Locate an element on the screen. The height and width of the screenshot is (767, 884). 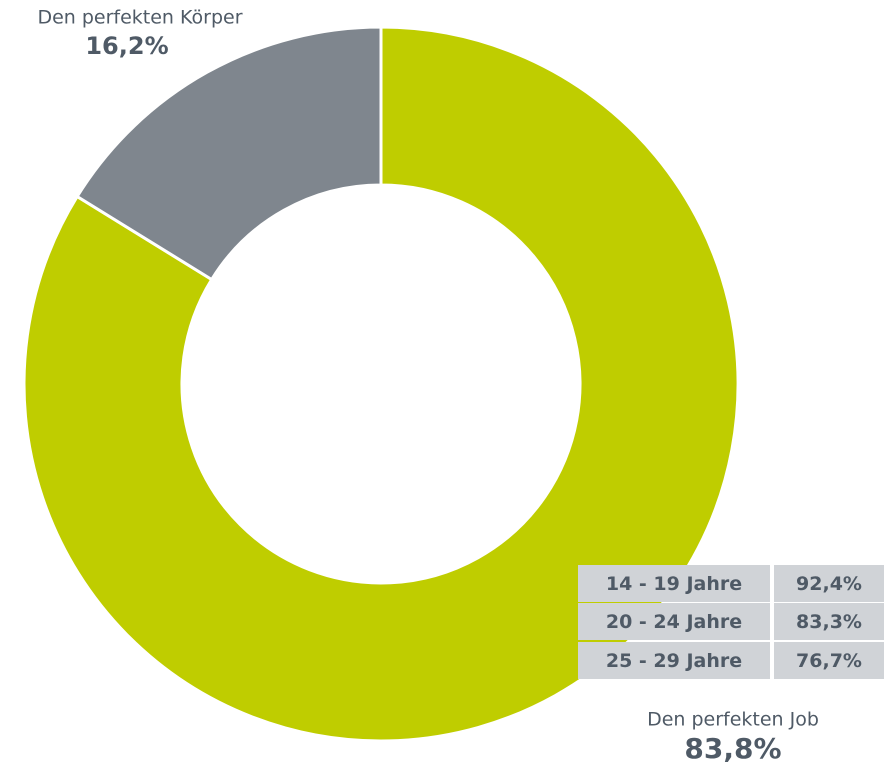
slice-value-label: 83,8% is located at coordinates (732, 748).